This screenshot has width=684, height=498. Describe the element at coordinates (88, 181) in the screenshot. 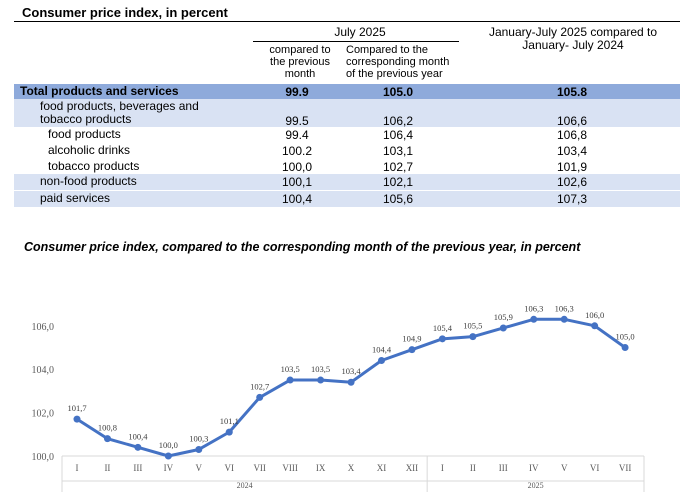

I see `row-label: non-food products` at that location.